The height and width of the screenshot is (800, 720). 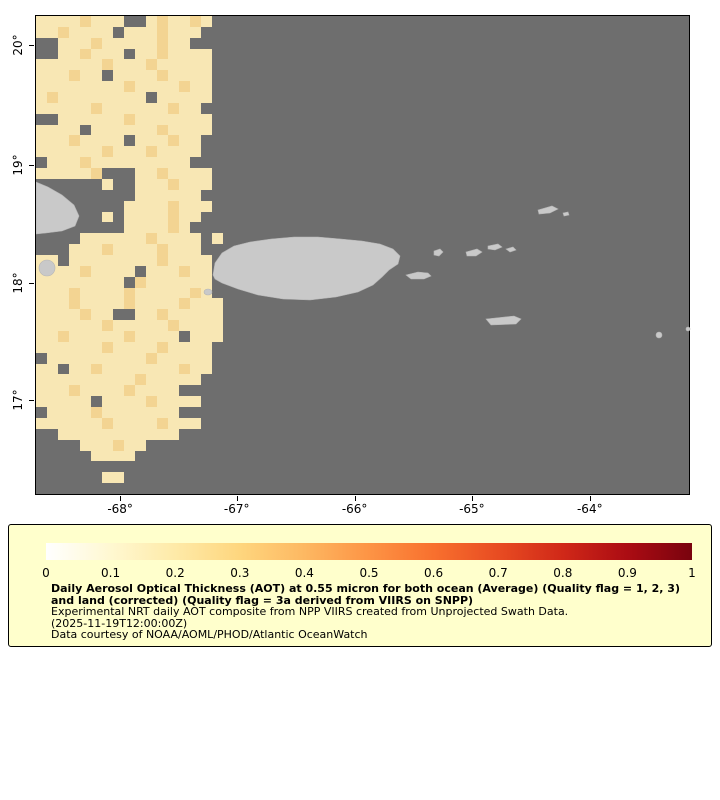 I want to click on small-island-e, so click(x=511, y=249).